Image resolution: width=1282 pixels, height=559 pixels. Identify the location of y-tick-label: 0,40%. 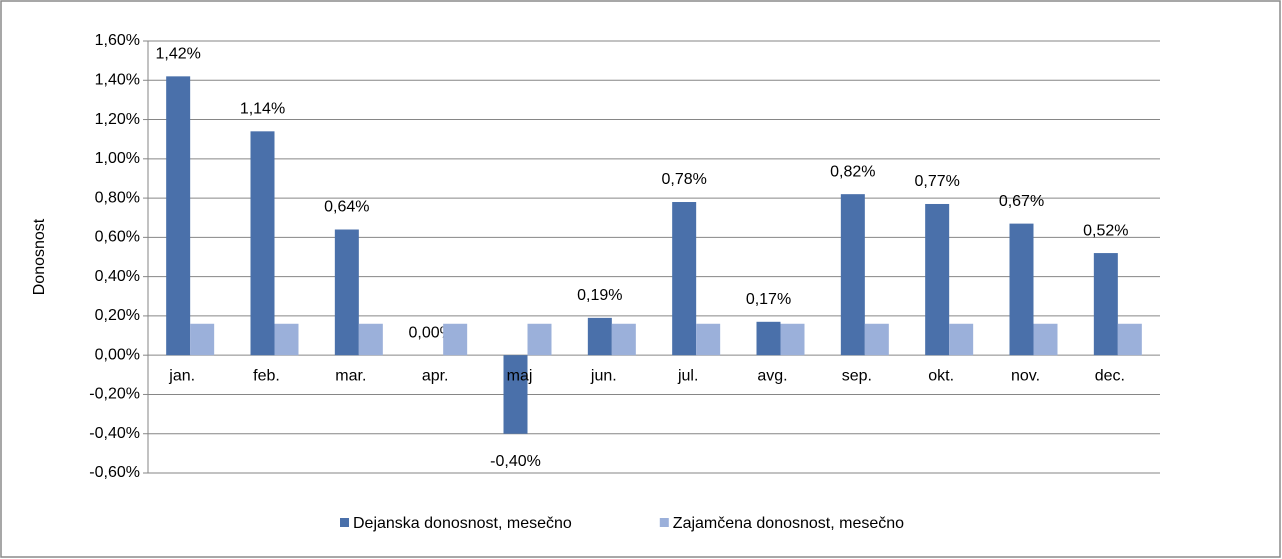
(117, 276).